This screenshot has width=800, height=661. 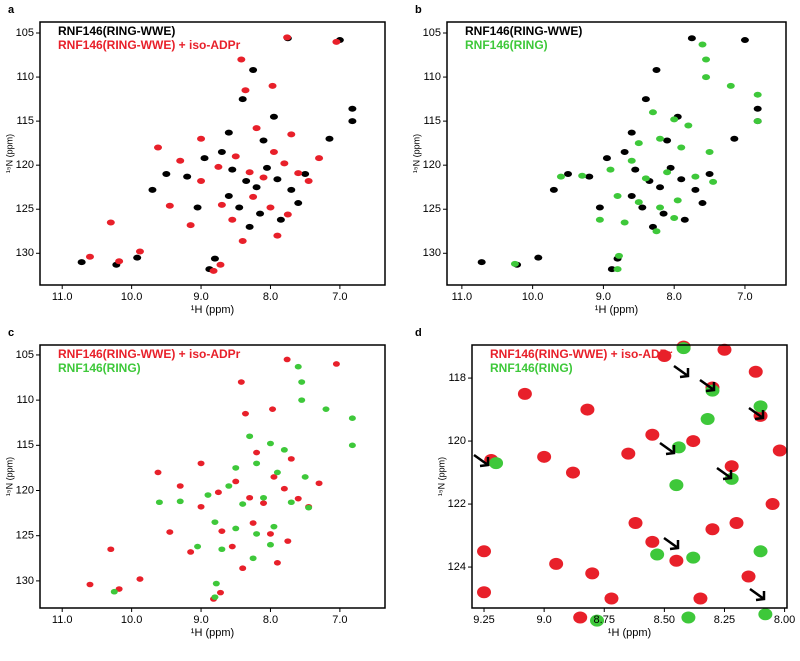 I want to click on legend-entry: RNF146(RING-WWE) + iso-ADPr, so click(x=581, y=354).